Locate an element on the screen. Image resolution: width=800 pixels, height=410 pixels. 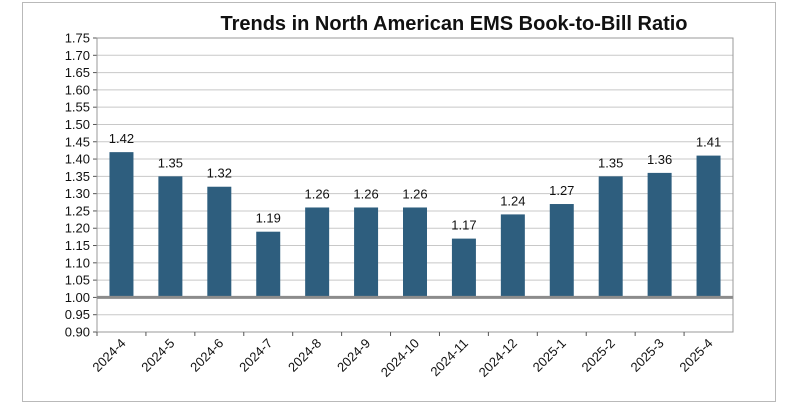
x-tick-label: 2024-8 is located at coordinates (304, 355).